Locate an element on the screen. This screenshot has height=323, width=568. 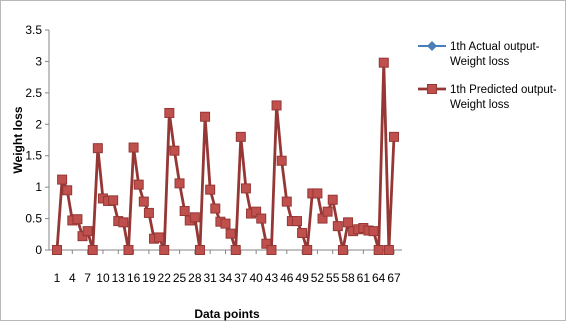
legend-label: 1th Predicted output-Weight loss is located at coordinates (503, 97).